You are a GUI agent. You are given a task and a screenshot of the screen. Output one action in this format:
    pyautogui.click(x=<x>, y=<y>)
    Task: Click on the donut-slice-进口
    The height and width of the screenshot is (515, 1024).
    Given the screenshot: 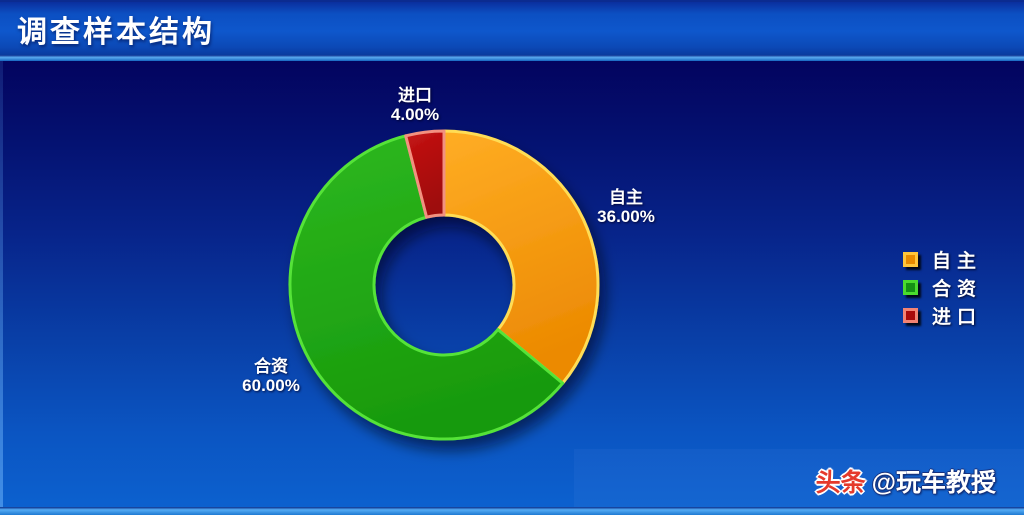 What is the action you would take?
    pyautogui.click(x=425, y=174)
    